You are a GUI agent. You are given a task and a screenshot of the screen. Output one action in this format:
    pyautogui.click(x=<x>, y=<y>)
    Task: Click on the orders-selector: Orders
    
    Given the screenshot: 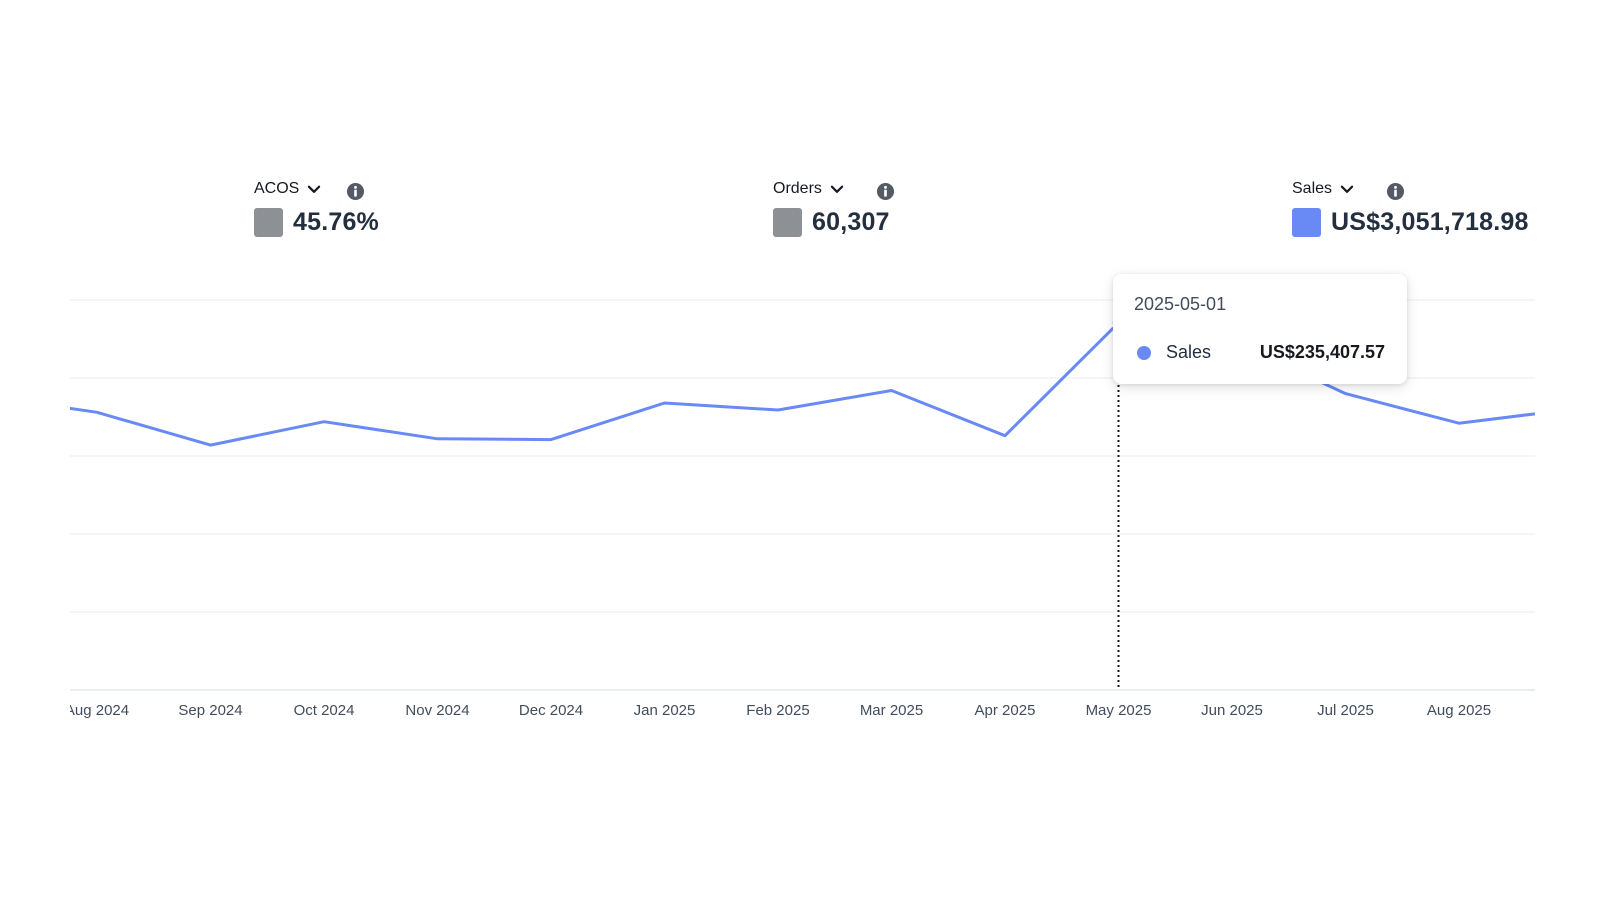 What is the action you would take?
    pyautogui.click(x=831, y=189)
    